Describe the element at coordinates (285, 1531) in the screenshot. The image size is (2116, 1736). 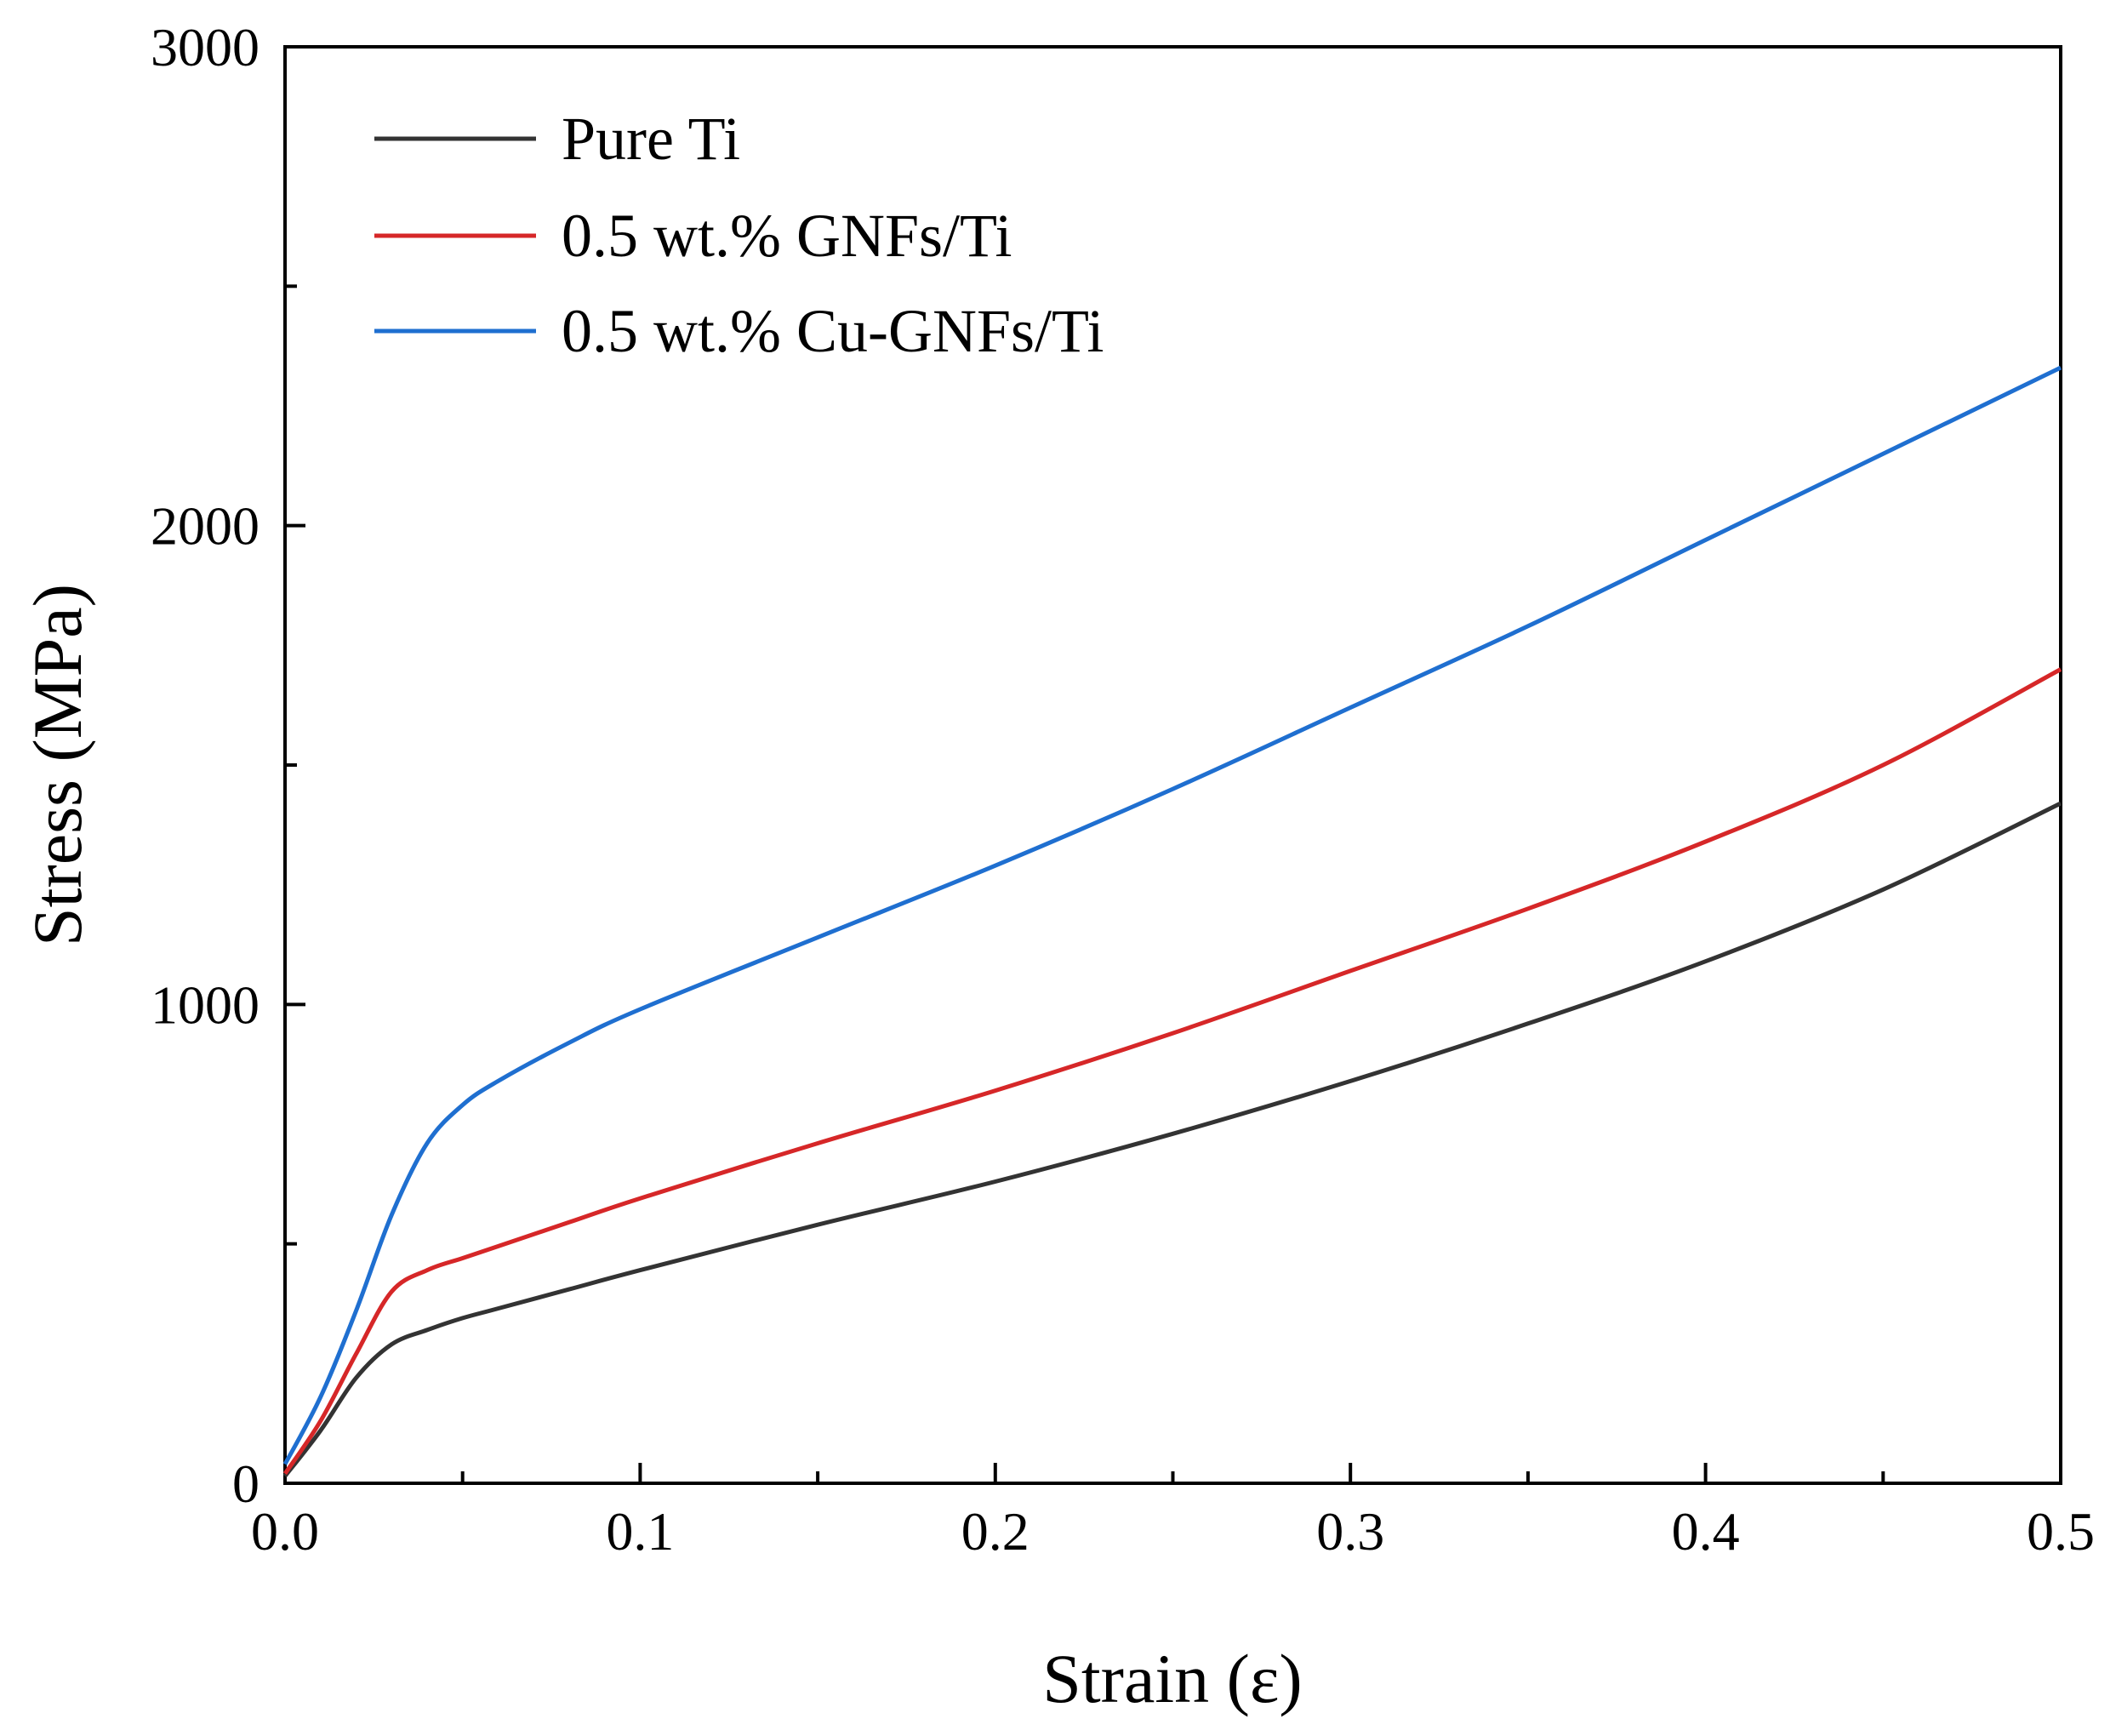
I see `x-tick-label: 0.0` at that location.